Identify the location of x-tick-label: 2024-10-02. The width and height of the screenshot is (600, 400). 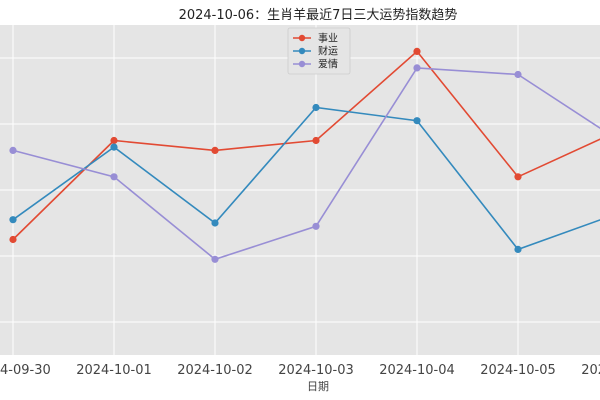
(215, 370).